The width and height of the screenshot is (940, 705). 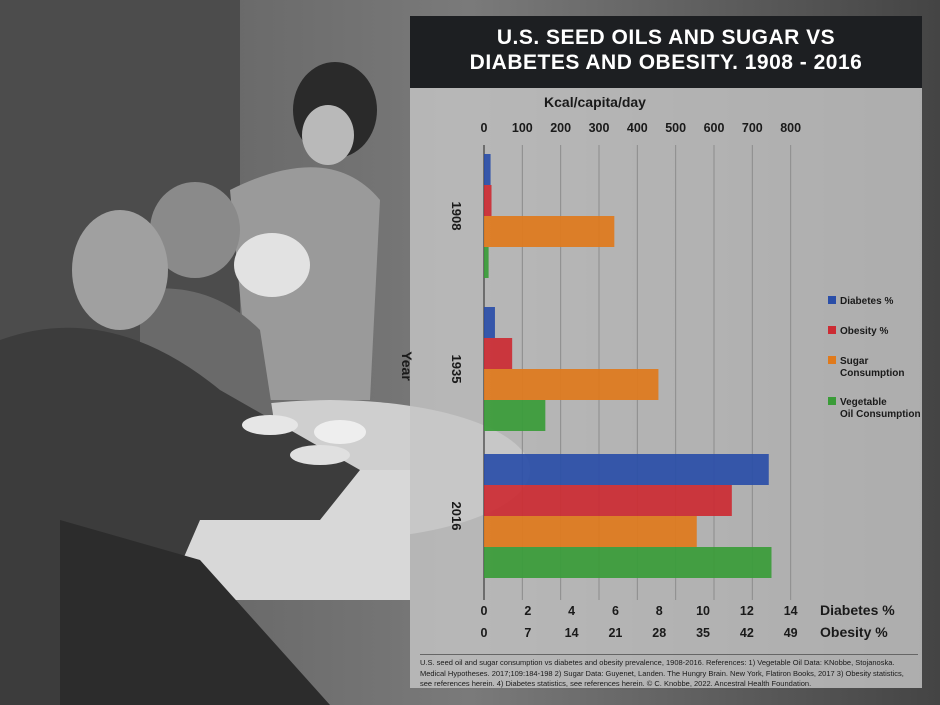 What do you see at coordinates (857, 610) in the screenshot?
I see `diabetes-axis-title: Diabetes %` at bounding box center [857, 610].